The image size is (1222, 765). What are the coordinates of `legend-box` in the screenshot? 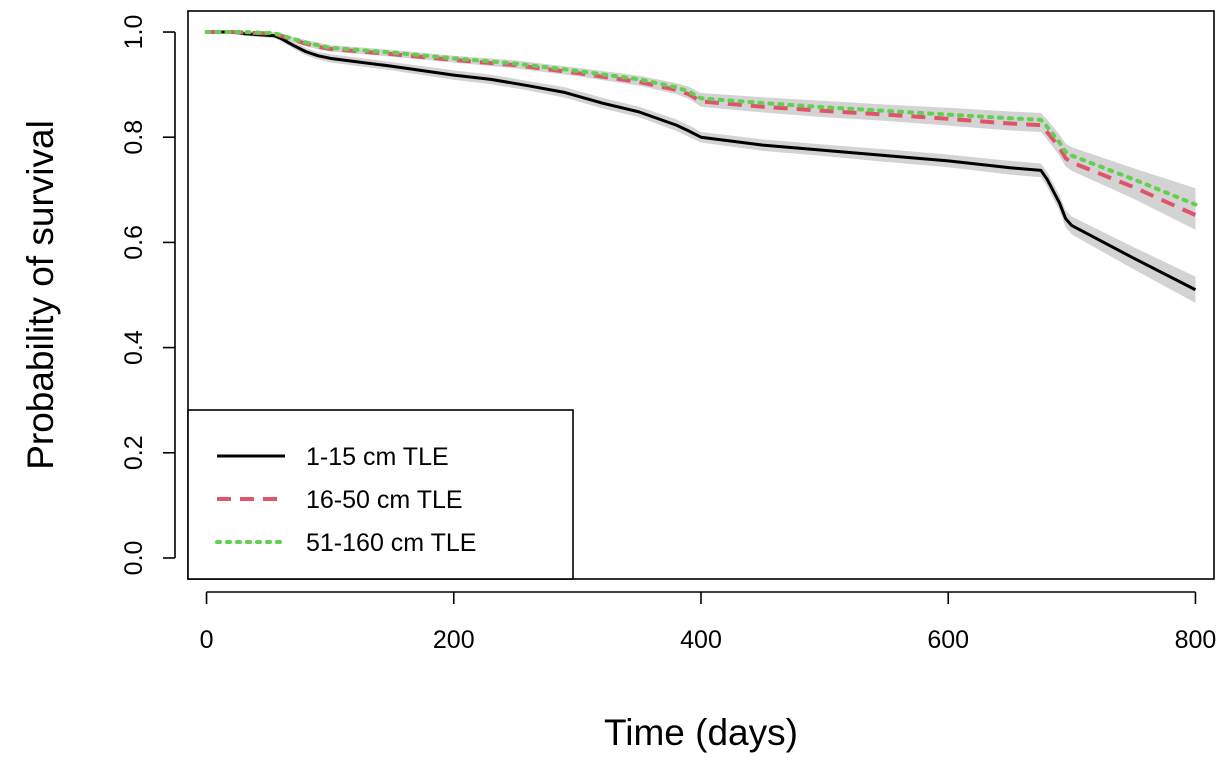 It's located at (380, 494).